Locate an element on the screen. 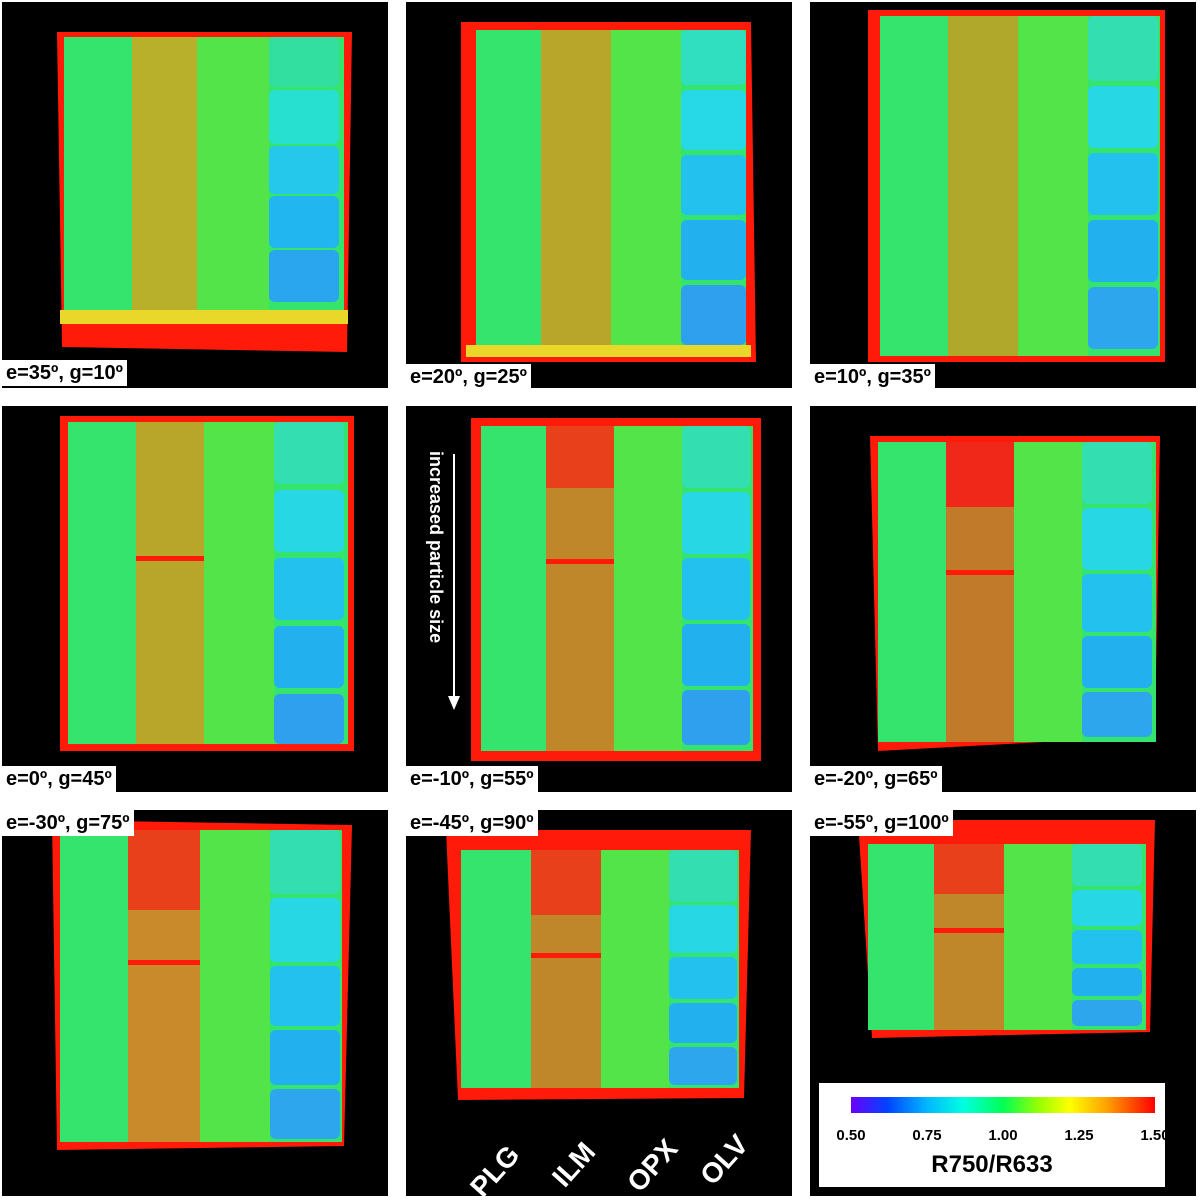  panel-6: e=-20º, g=65º is located at coordinates (1003, 599).